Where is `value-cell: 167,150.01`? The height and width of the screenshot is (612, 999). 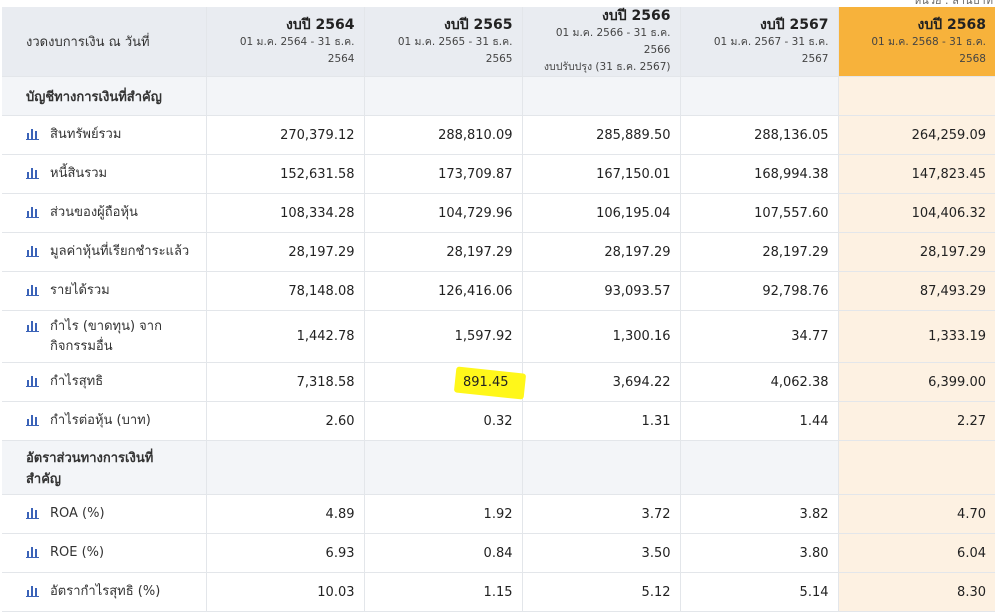
value-cell: 167,150.01 is located at coordinates (600, 174).